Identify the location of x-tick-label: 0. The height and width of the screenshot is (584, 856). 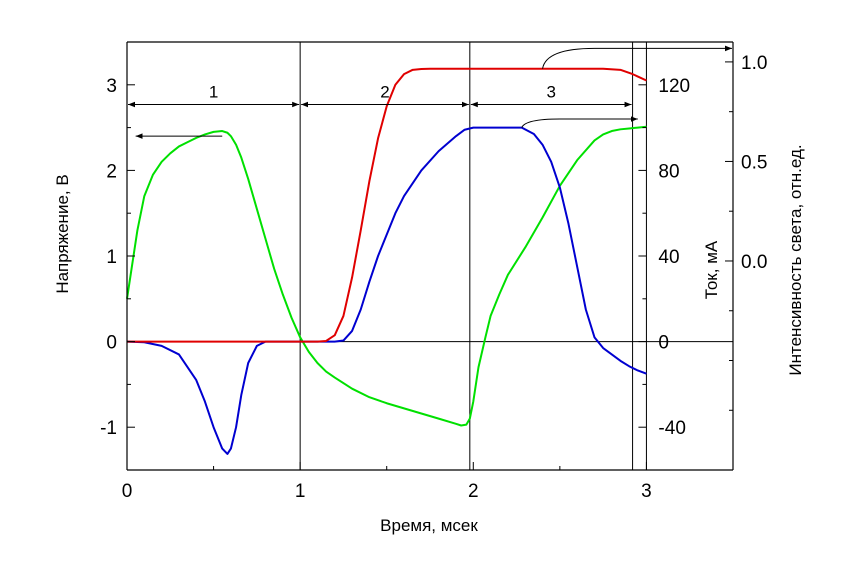
(127, 491).